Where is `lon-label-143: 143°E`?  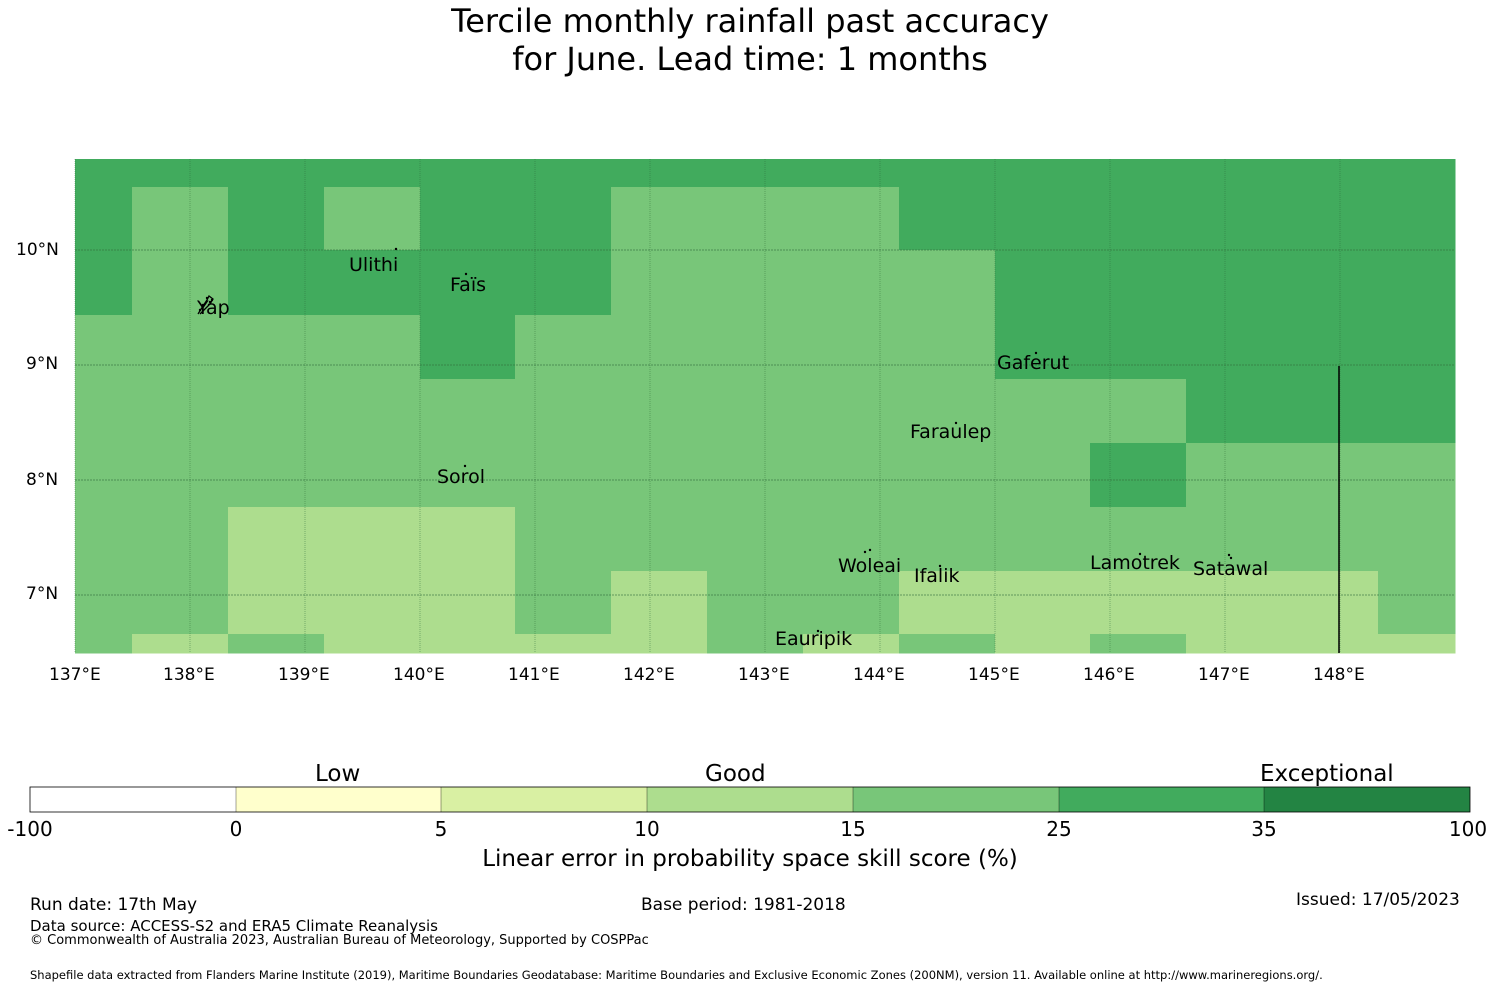 lon-label-143: 143°E is located at coordinates (764, 675).